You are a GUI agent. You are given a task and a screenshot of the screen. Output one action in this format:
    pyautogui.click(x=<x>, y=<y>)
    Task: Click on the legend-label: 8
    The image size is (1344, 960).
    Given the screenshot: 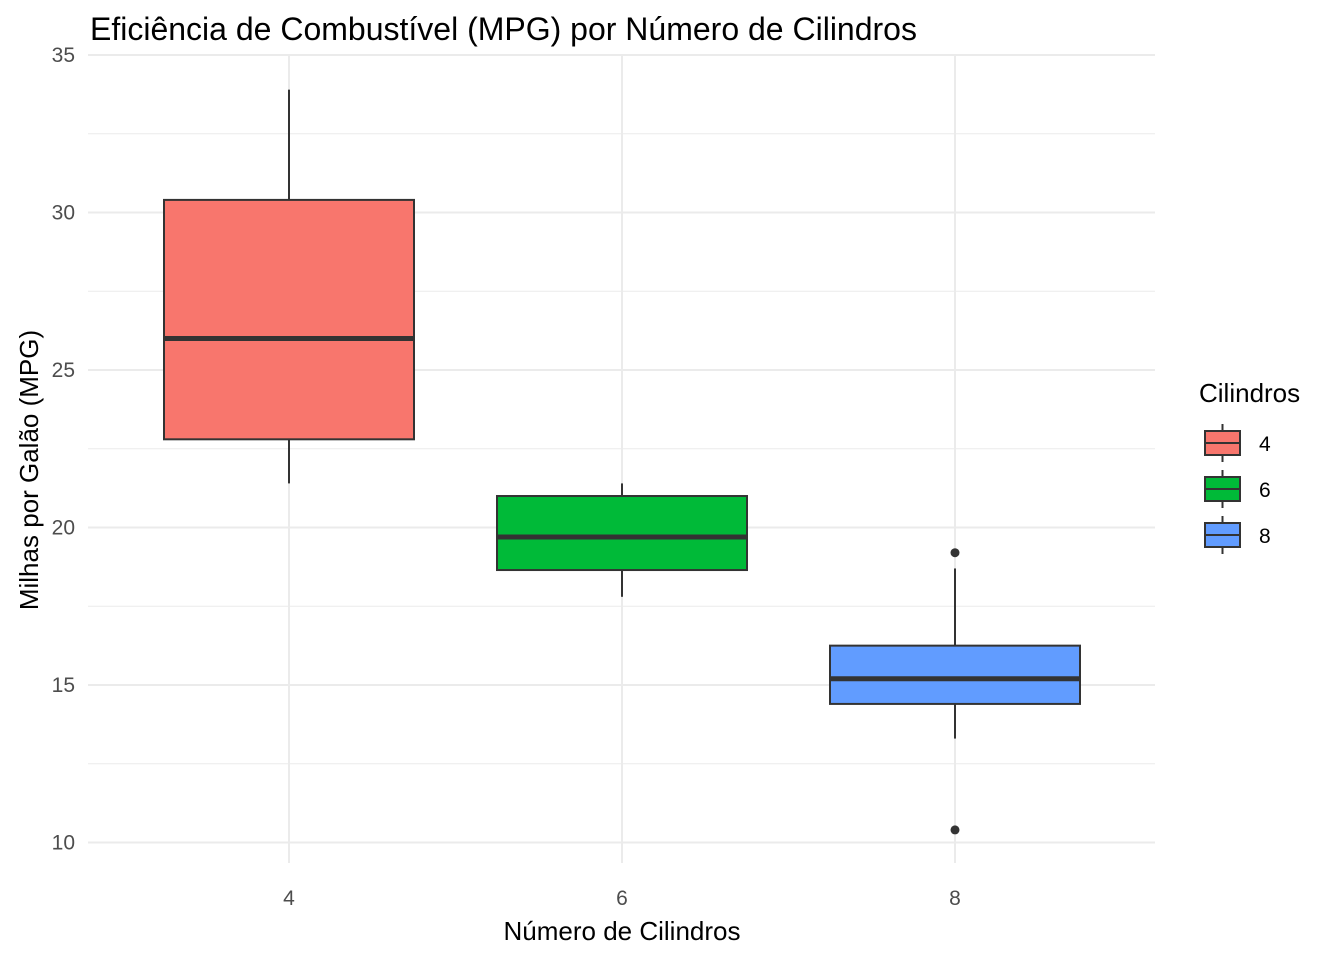 What is the action you would take?
    pyautogui.click(x=1265, y=536)
    